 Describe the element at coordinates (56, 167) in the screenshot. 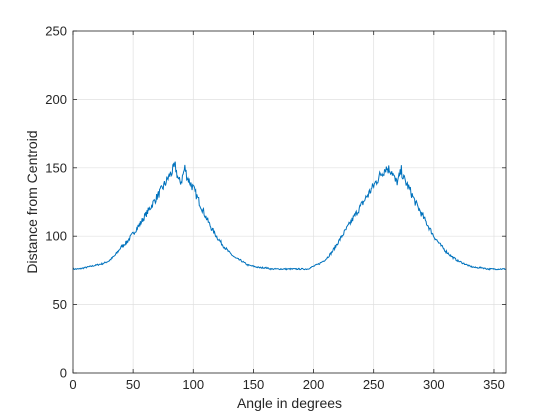

I see `y-tick-label: 150` at that location.